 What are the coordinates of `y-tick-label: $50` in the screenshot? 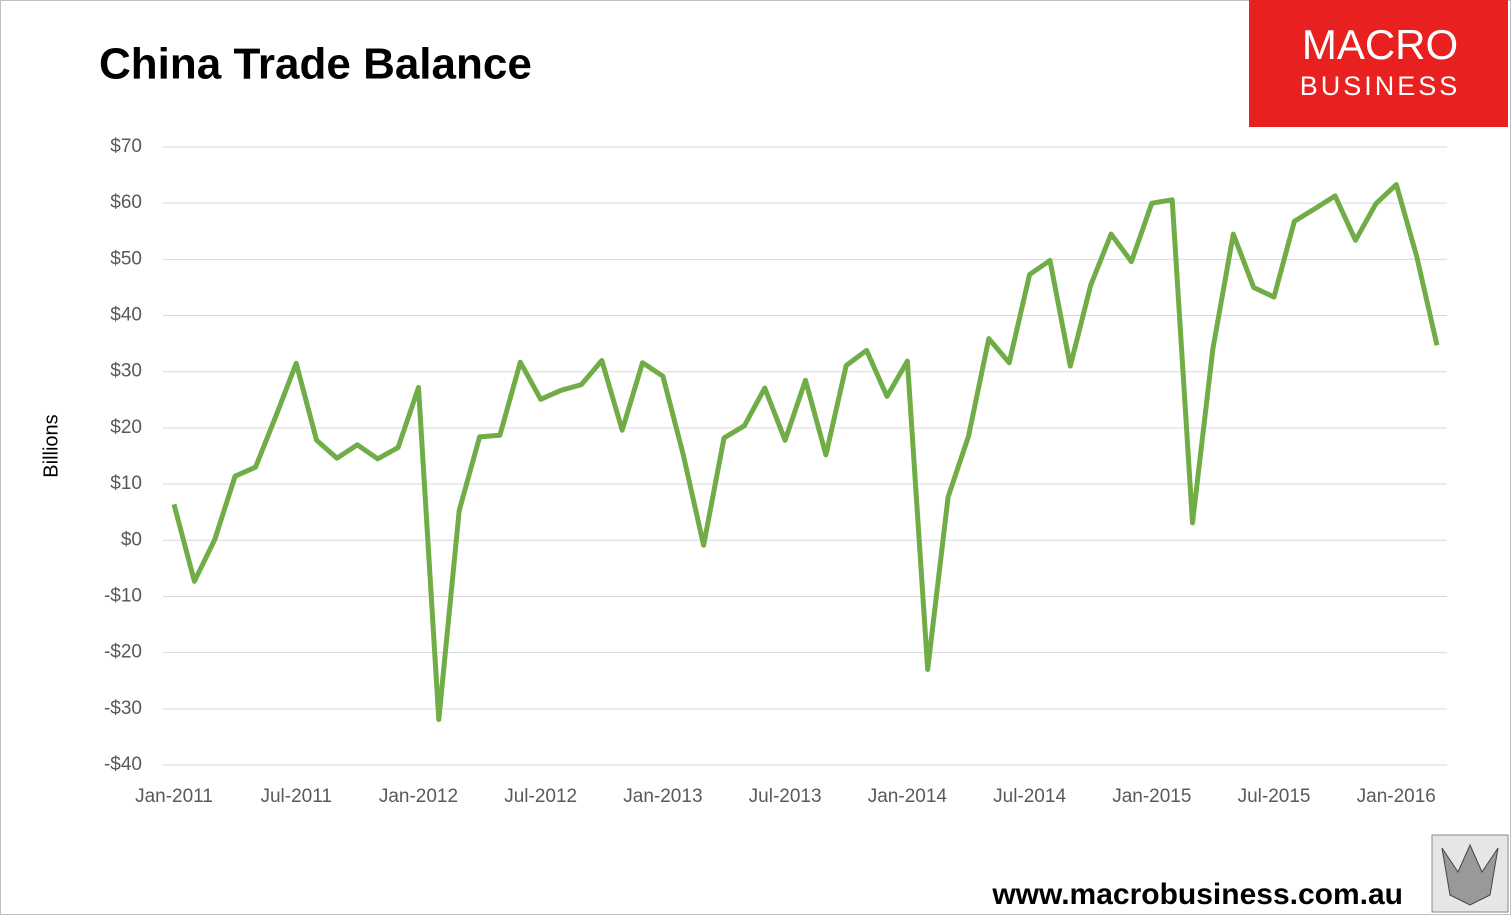 It's located at (126, 258).